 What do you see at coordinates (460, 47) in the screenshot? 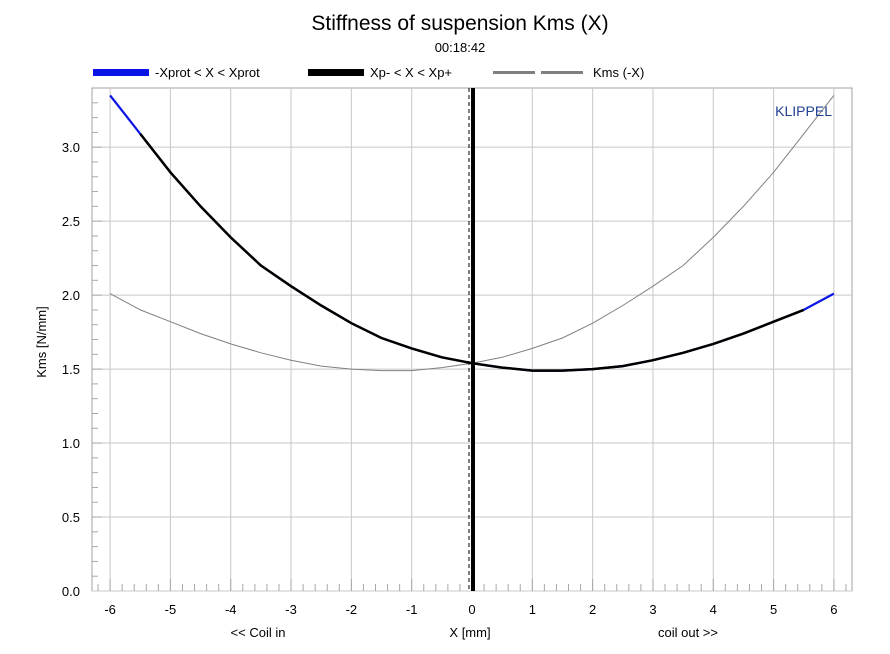
I see `chart-subtitle: 00:18:42` at bounding box center [460, 47].